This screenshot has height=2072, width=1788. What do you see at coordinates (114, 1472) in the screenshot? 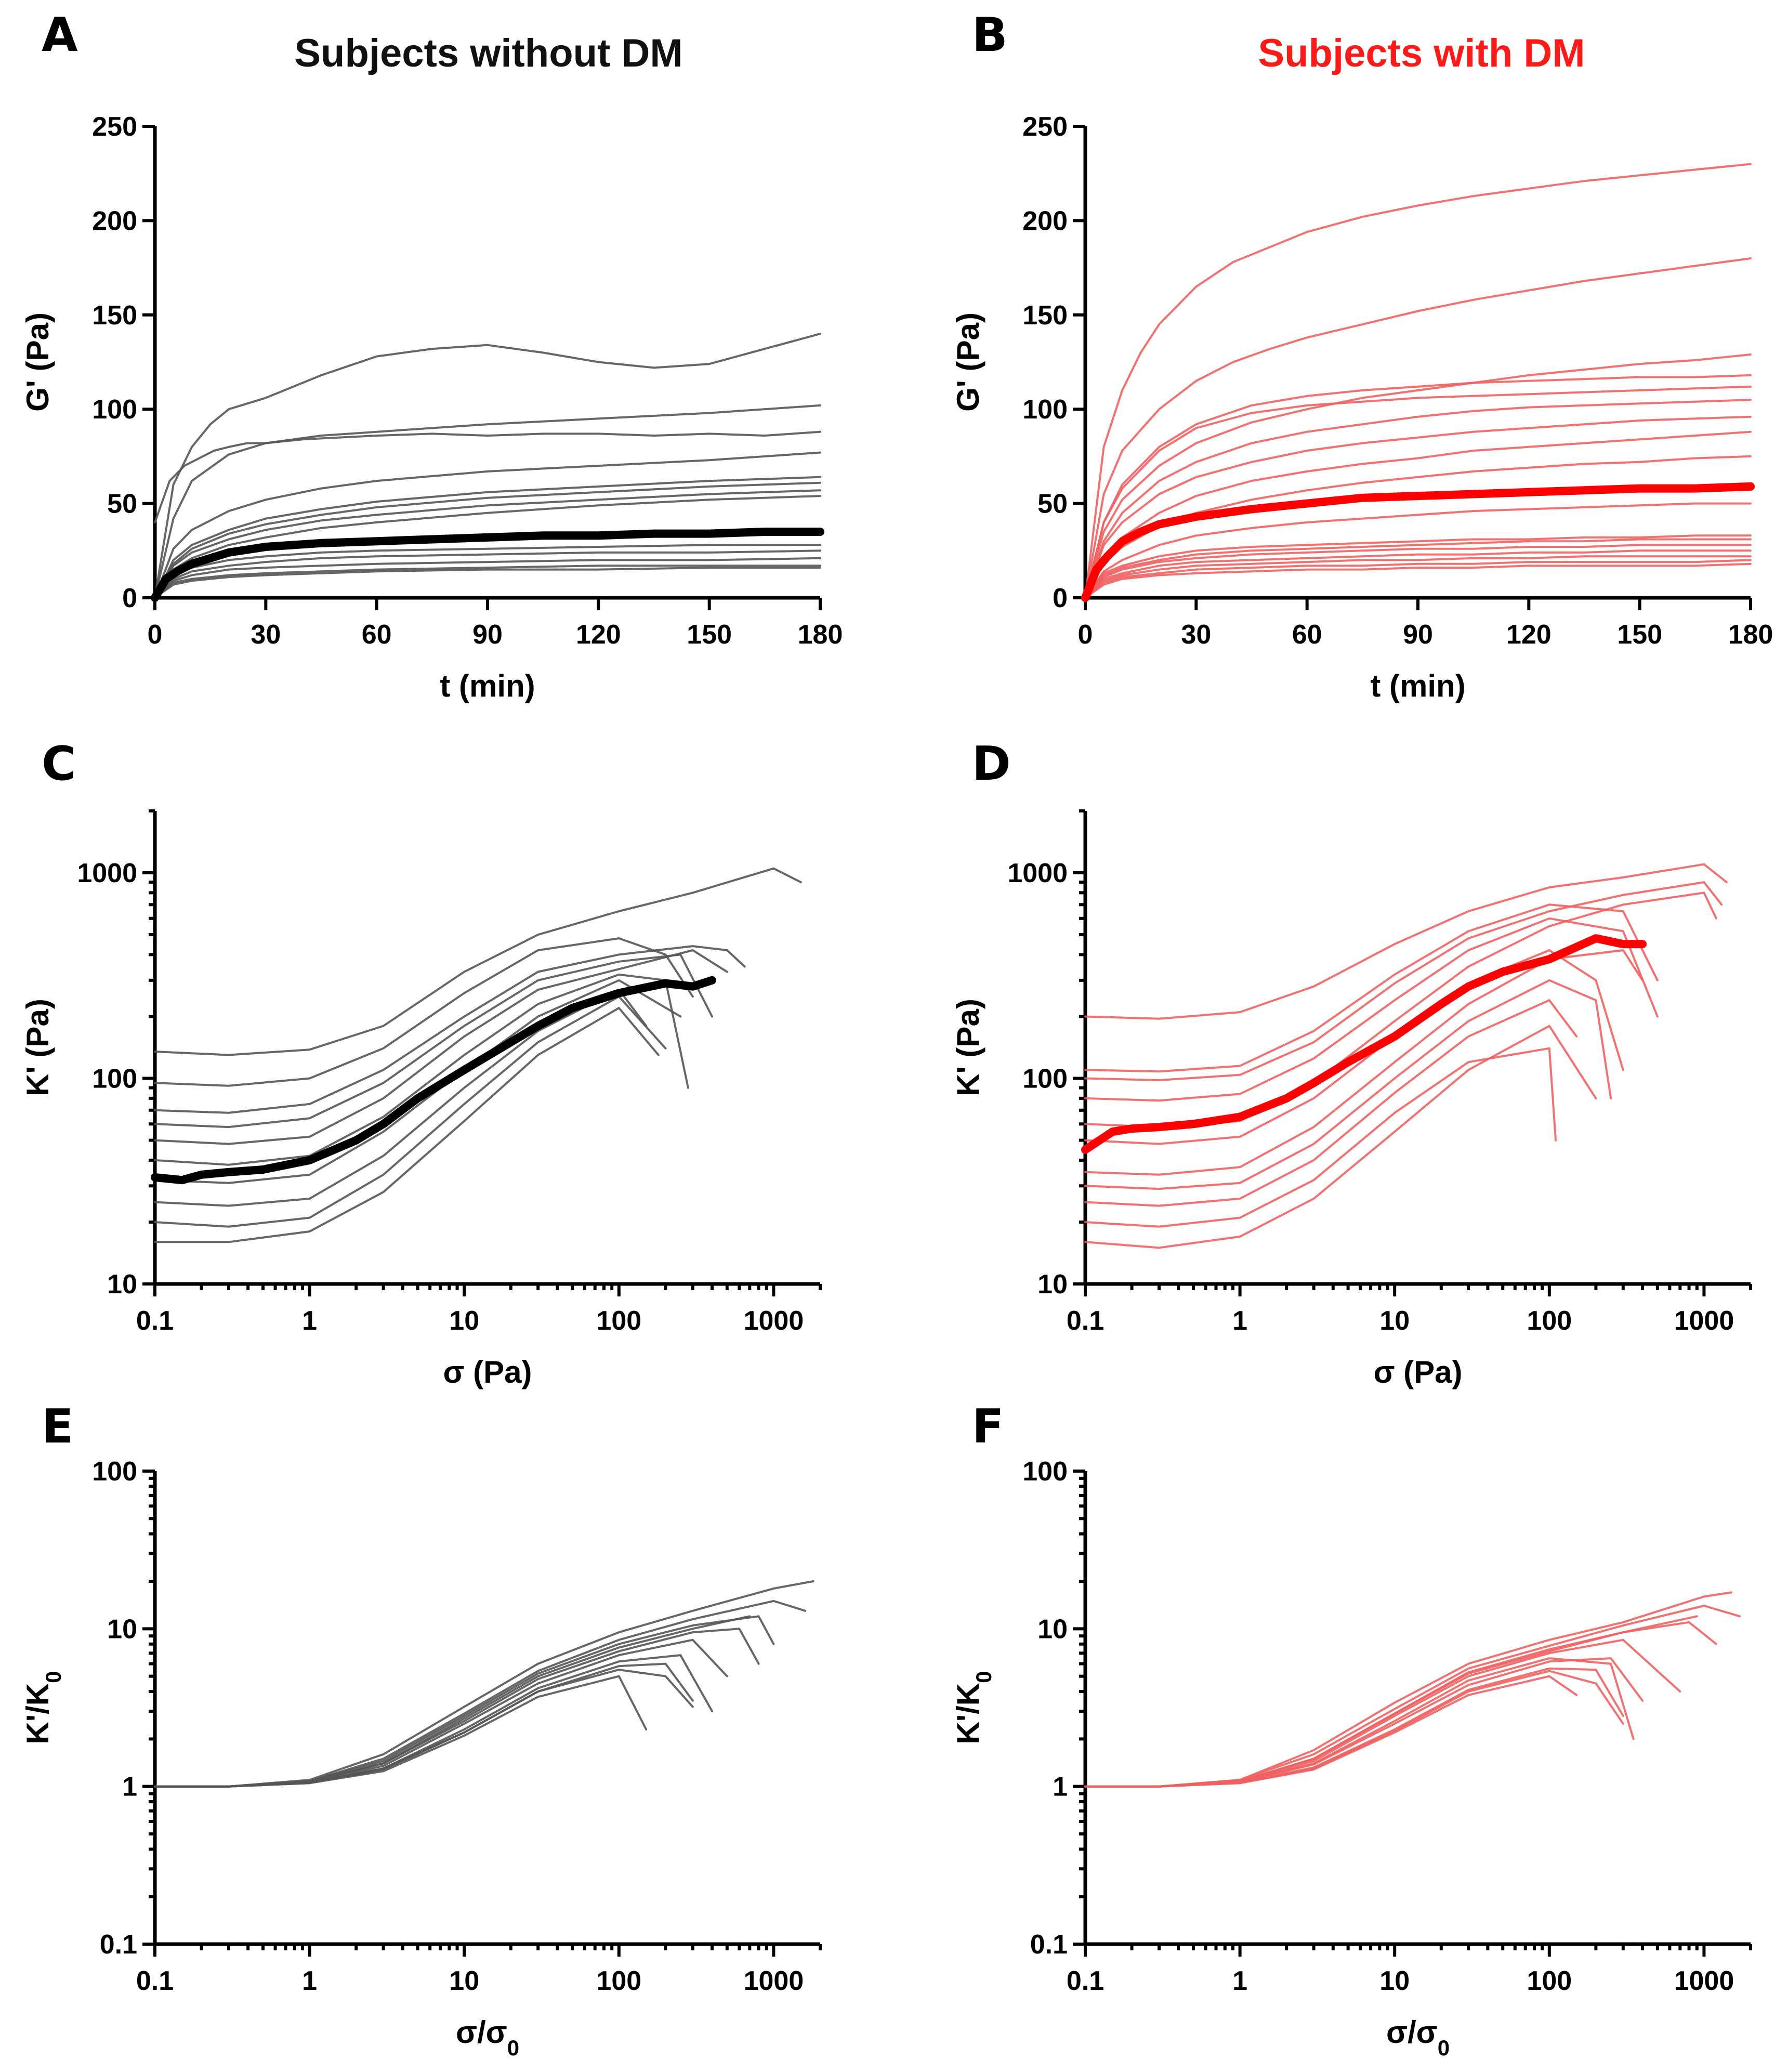
I see `panel-e-y-tick-label: 100` at bounding box center [114, 1472].